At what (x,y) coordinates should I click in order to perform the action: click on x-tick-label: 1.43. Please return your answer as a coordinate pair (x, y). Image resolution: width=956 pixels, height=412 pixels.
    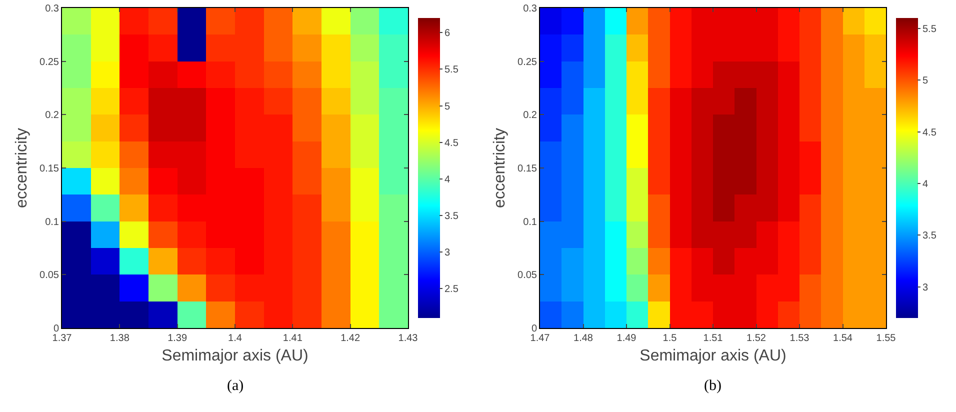
    Looking at the image, I should click on (408, 338).